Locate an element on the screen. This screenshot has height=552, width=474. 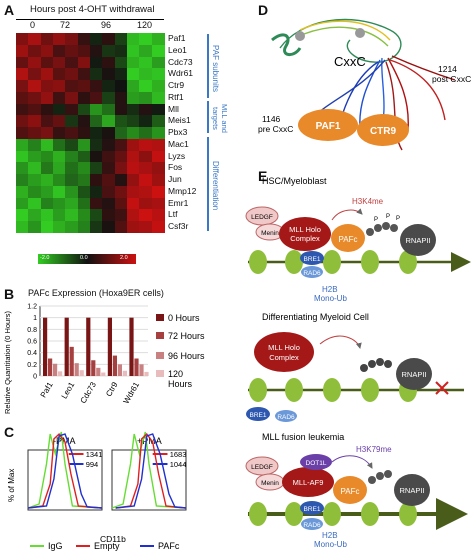
h3k79me-label: H3K79me is located at coordinates (374, 449).